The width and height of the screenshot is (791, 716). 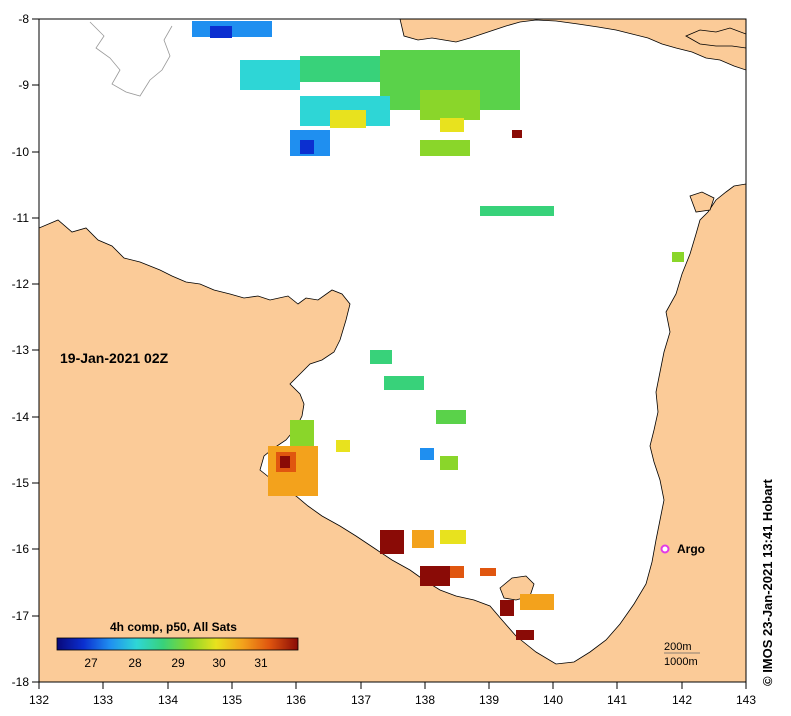 What do you see at coordinates (21, 682) in the screenshot?
I see `lat-tick-label: -18` at bounding box center [21, 682].